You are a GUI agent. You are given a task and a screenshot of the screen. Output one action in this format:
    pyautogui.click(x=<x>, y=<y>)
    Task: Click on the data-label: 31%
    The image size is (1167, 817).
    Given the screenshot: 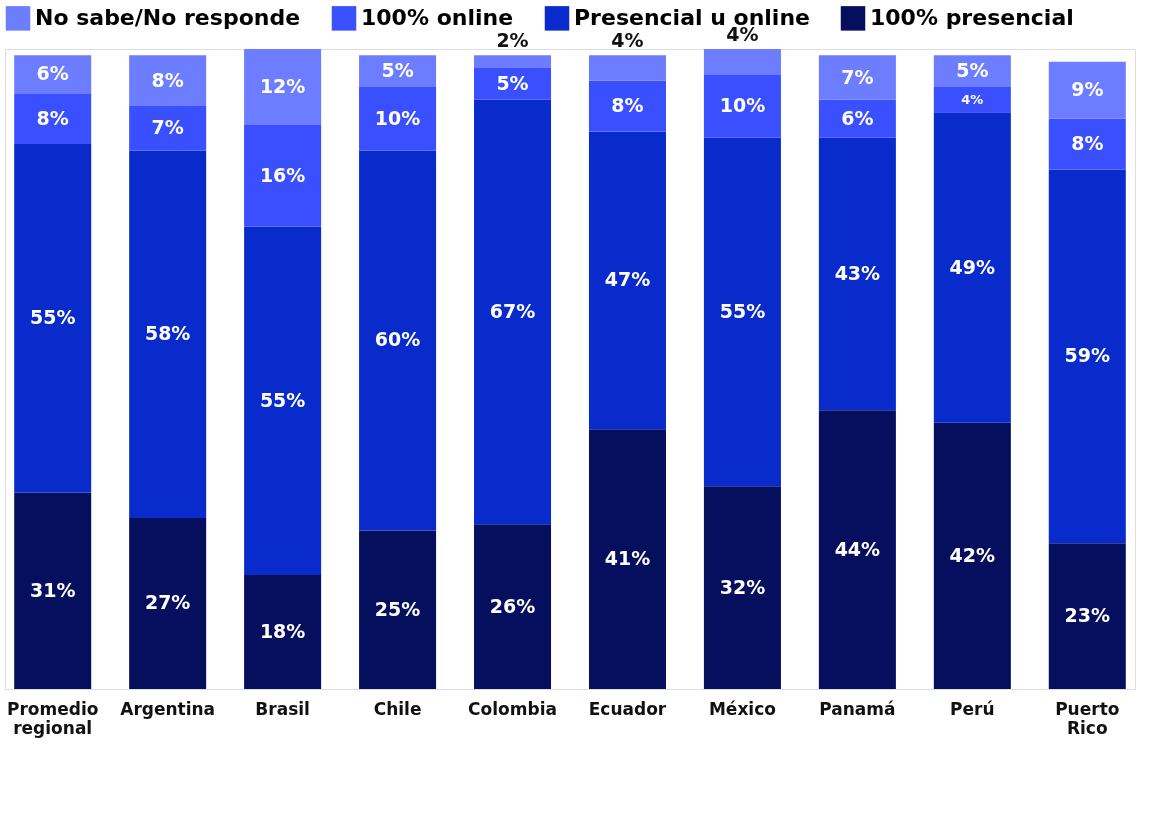 What is the action you would take?
    pyautogui.click(x=52, y=589)
    